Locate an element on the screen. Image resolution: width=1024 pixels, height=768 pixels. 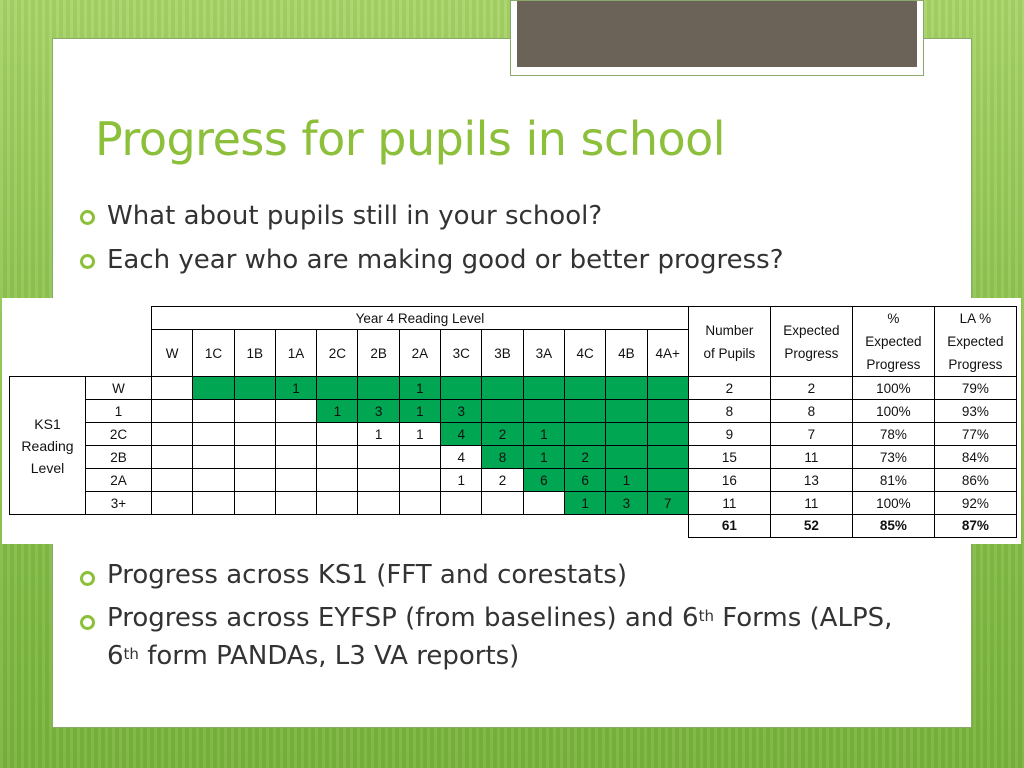
blank-corner is located at coordinates (81, 342).